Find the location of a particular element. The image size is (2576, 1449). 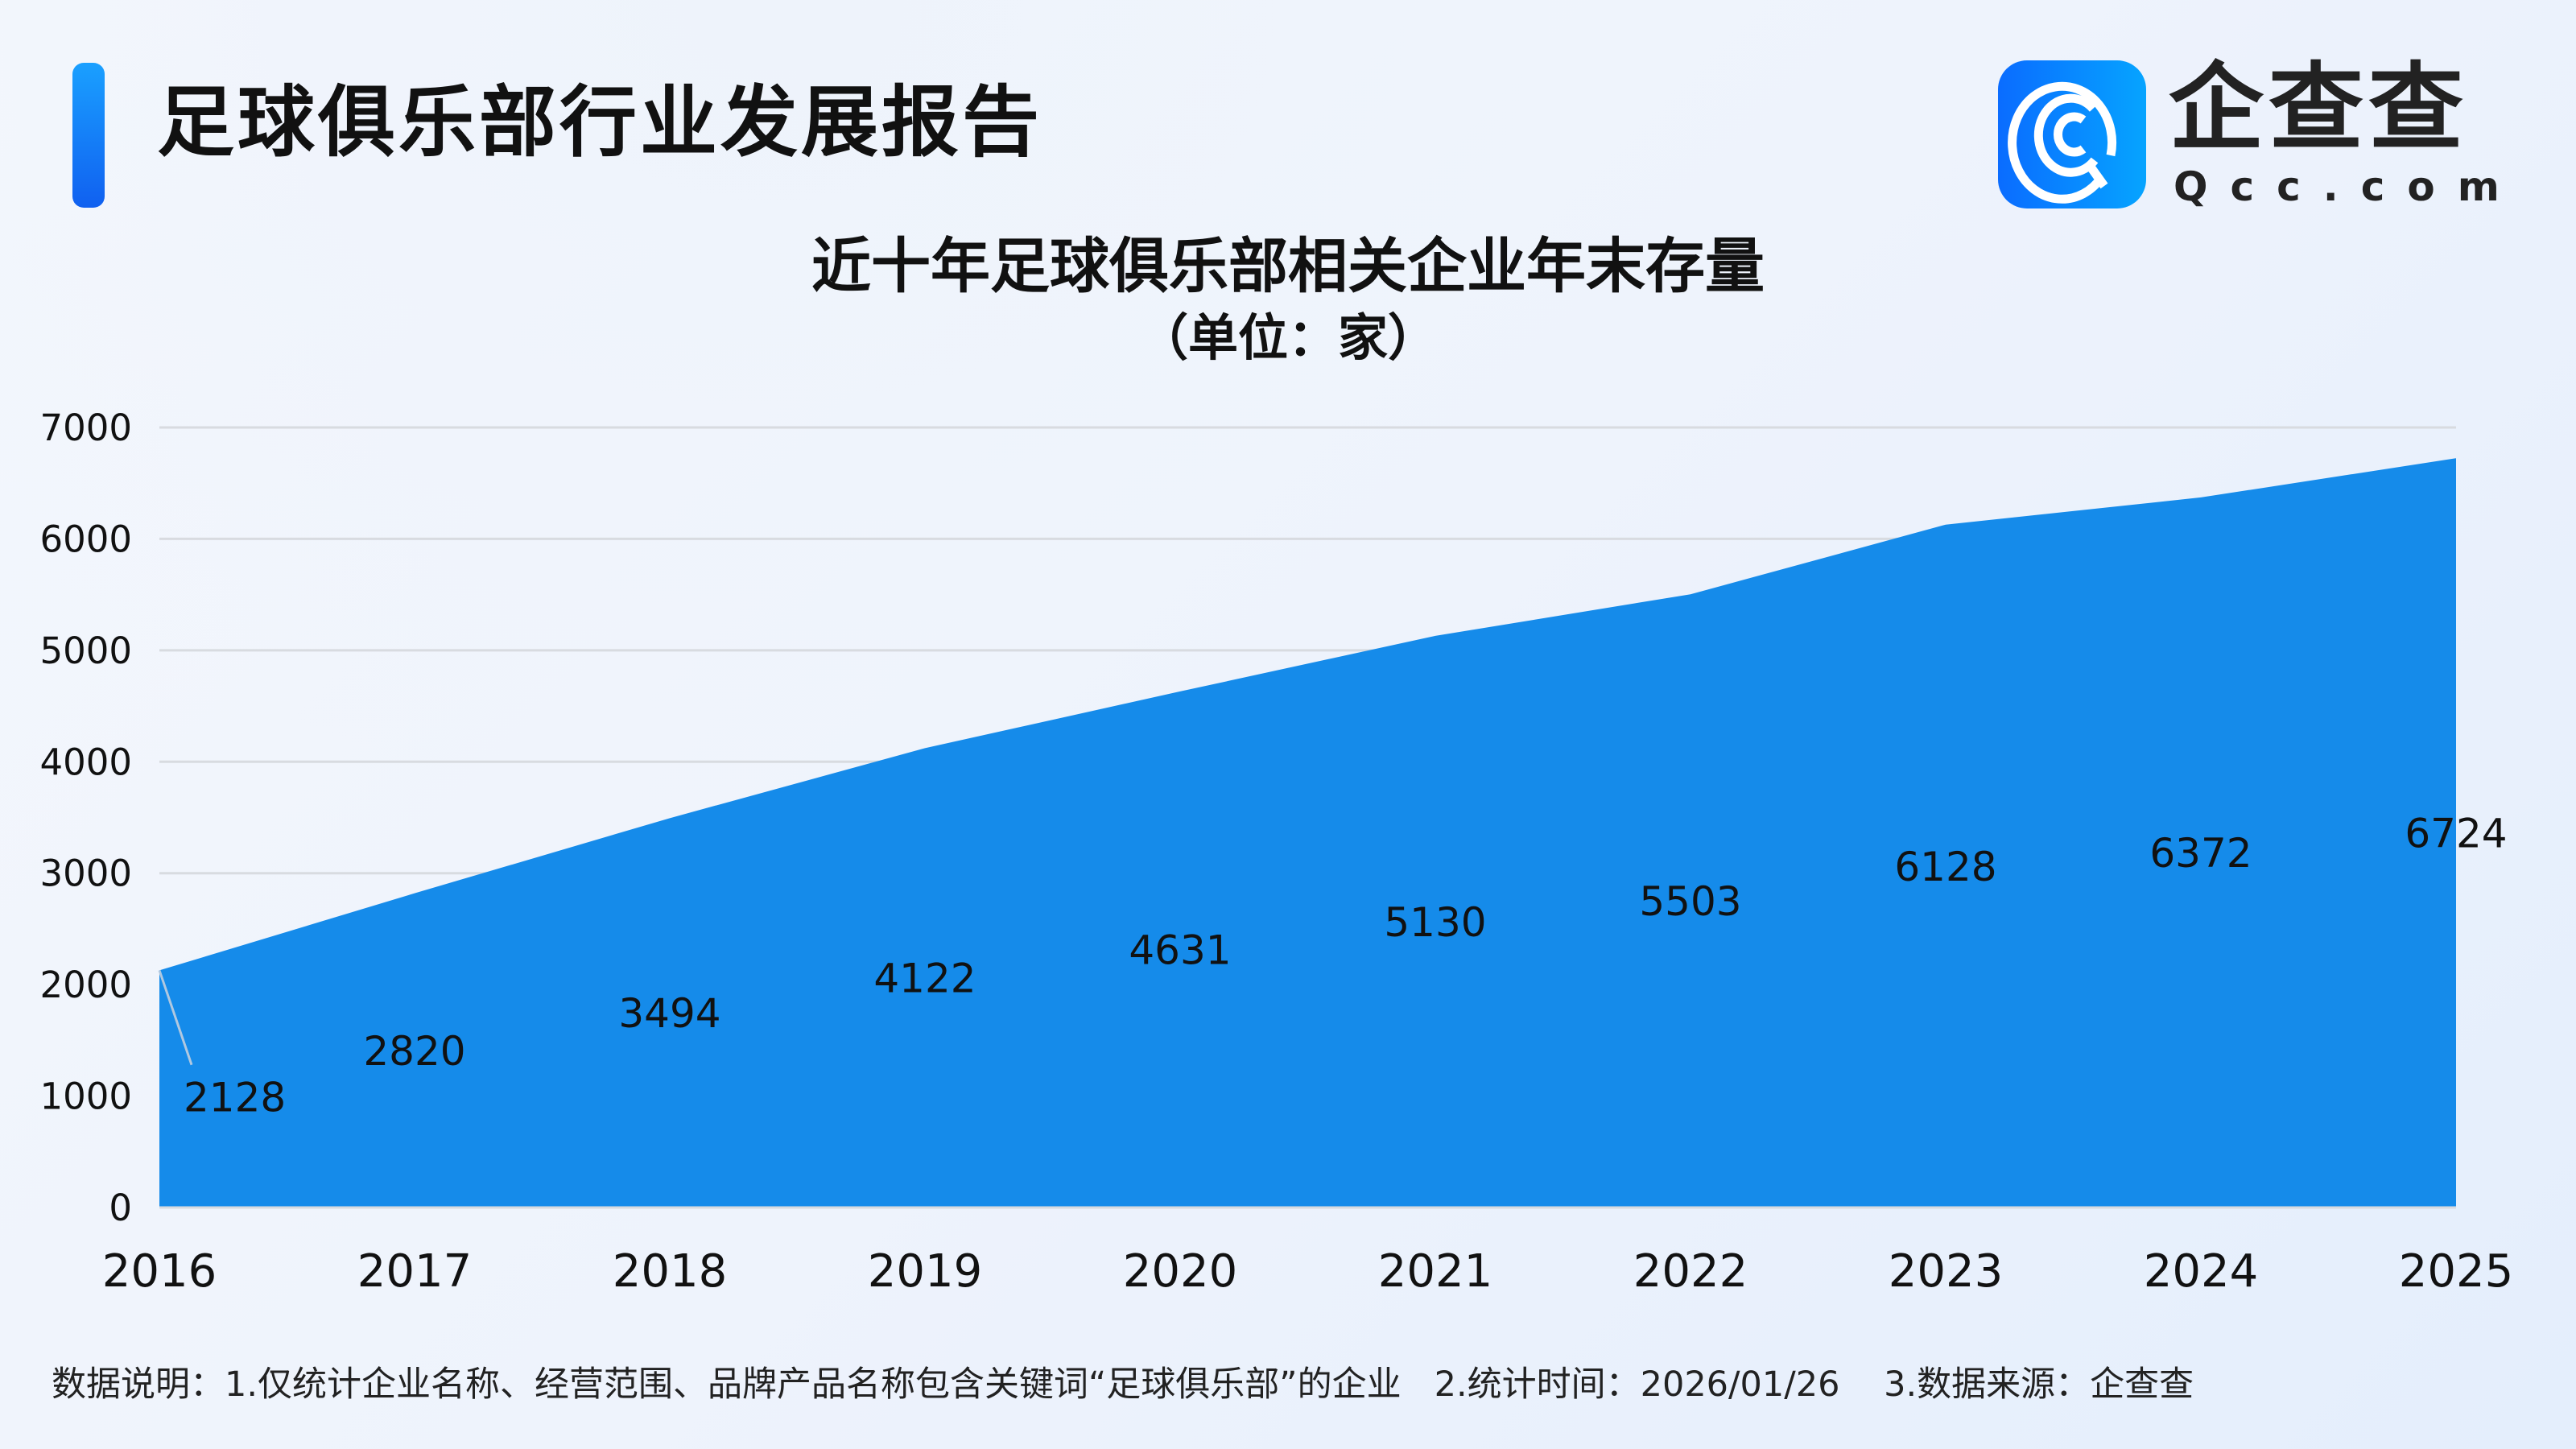

x-tick-label: 2020 is located at coordinates (1180, 1271).